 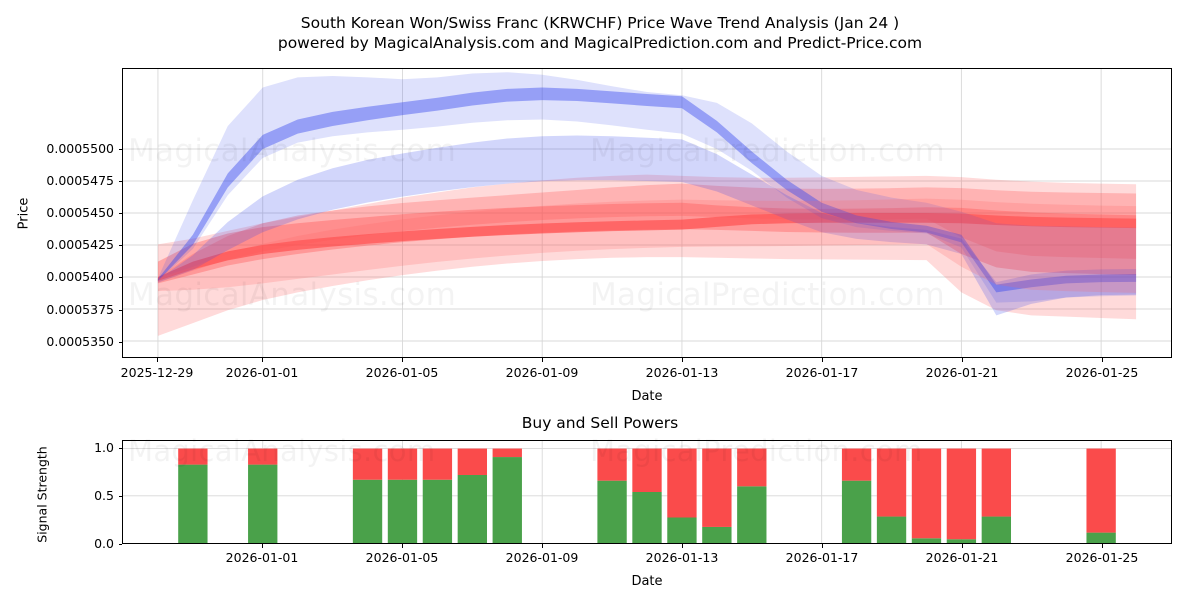 I want to click on signal-x-tick-label: 2026-01-17, so click(x=822, y=557).